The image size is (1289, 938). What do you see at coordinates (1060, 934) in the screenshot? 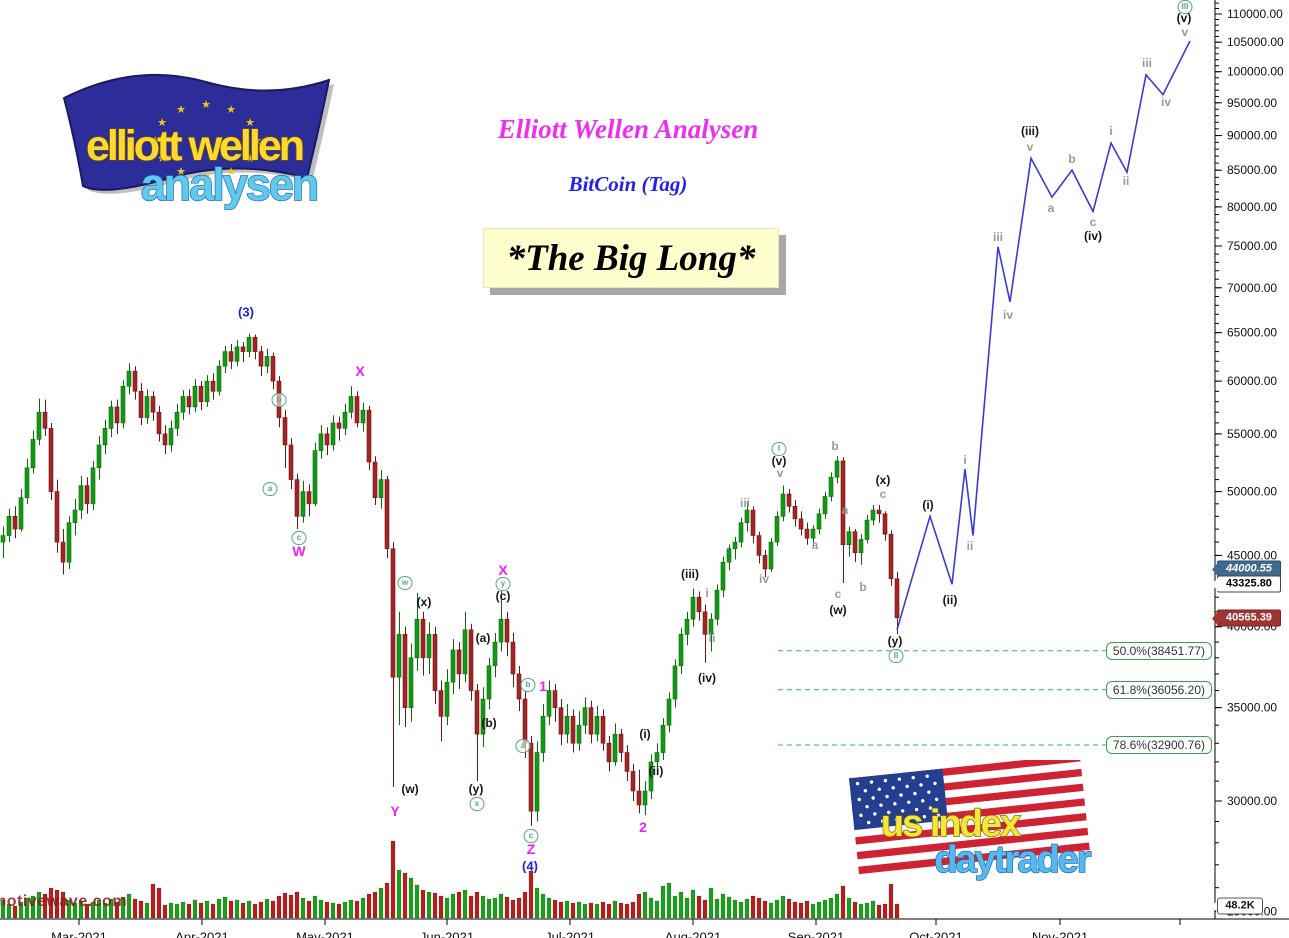
I see `x-axis-label: Nov-2021` at bounding box center [1060, 934].